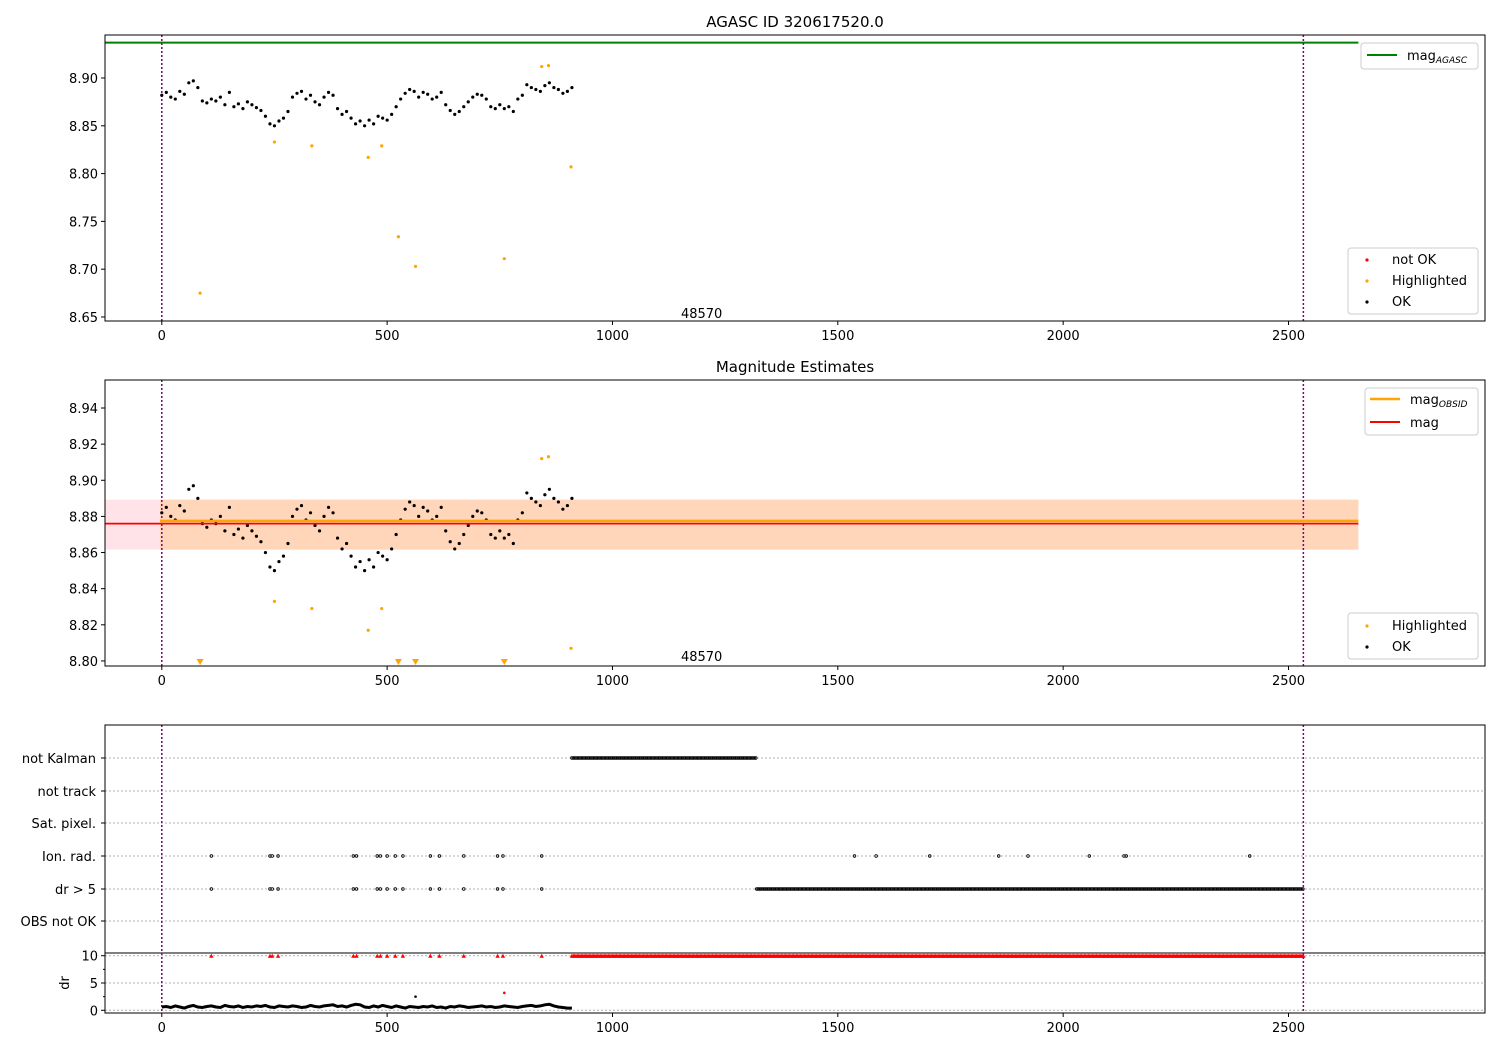 The width and height of the screenshot is (1500, 1050). Describe the element at coordinates (94, 984) in the screenshot. I see `y-tick-label: 5` at that location.